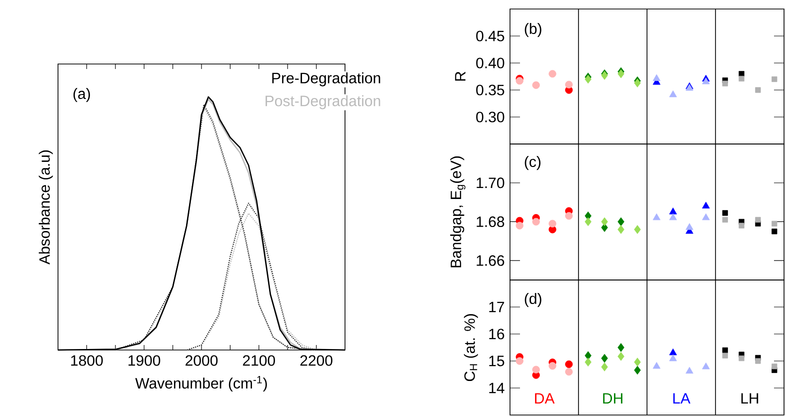 This screenshot has height=416, width=785. What do you see at coordinates (533, 30) in the screenshot?
I see `annotation: (b)` at bounding box center [533, 30].